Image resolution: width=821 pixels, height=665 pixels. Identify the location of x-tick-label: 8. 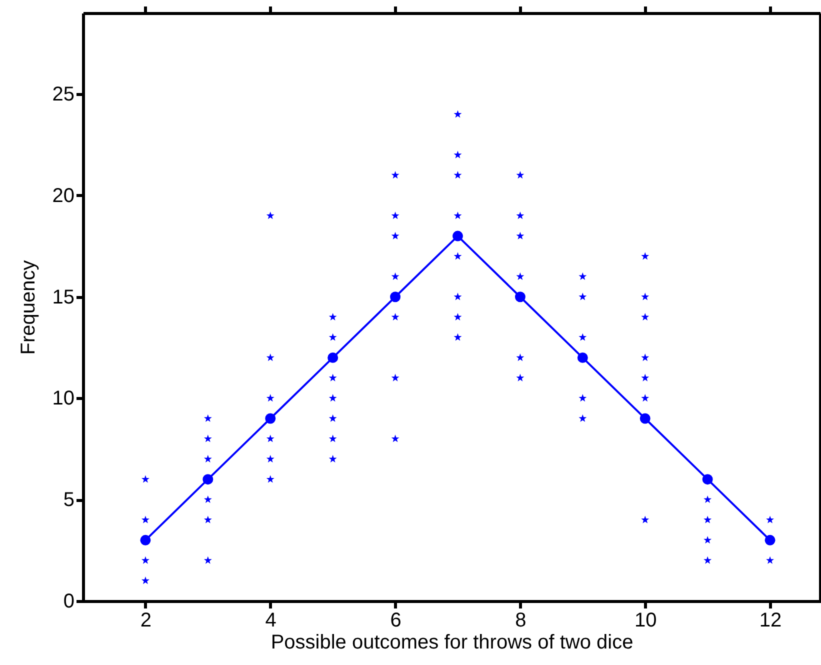
(520, 621).